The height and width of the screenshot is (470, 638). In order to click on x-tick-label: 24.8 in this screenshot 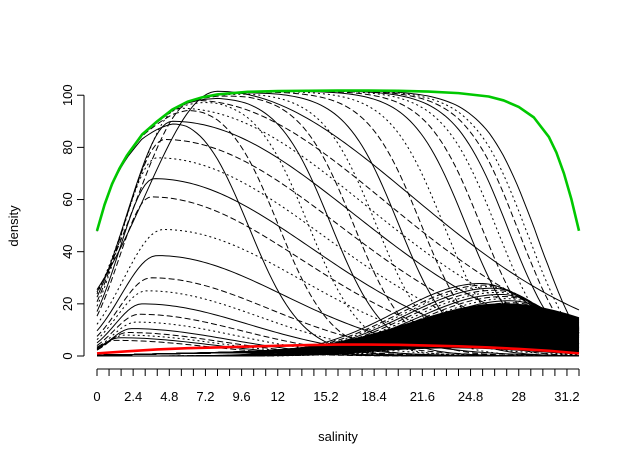, I will do `click(470, 396)`.